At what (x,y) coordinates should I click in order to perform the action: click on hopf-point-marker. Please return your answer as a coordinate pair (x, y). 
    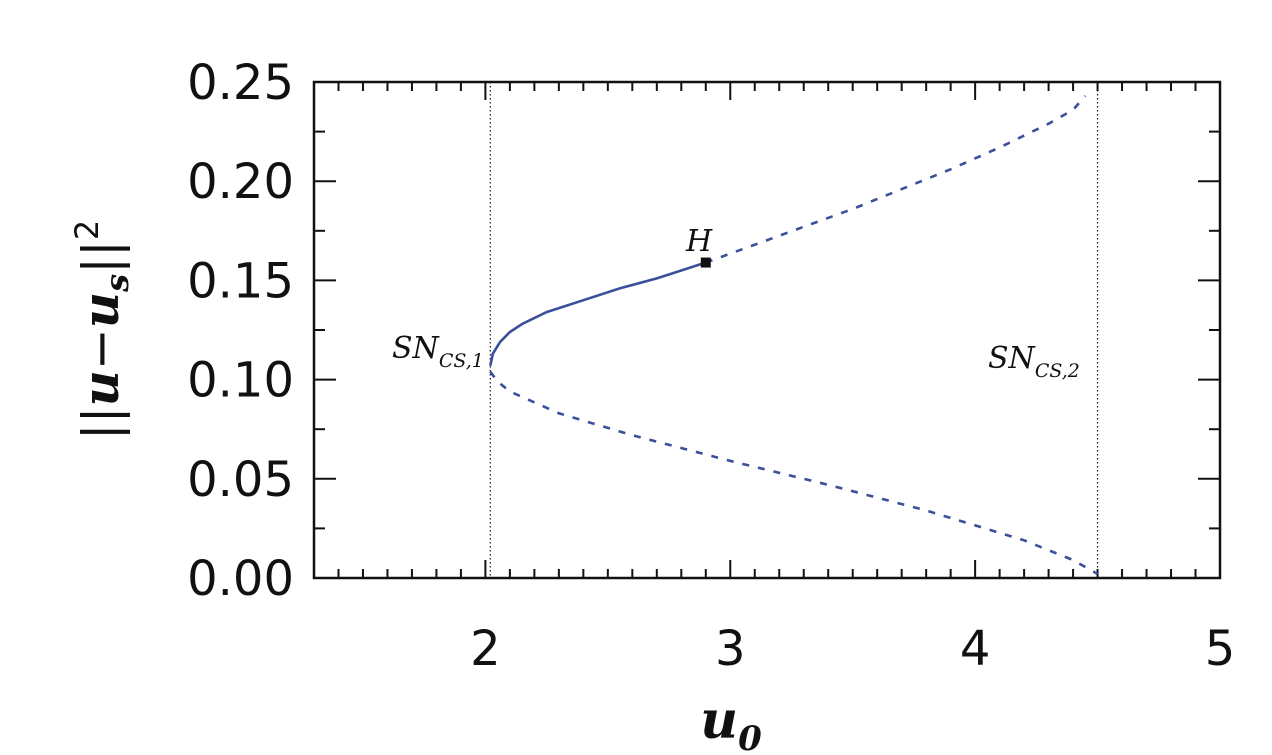
    Looking at the image, I should click on (705, 262).